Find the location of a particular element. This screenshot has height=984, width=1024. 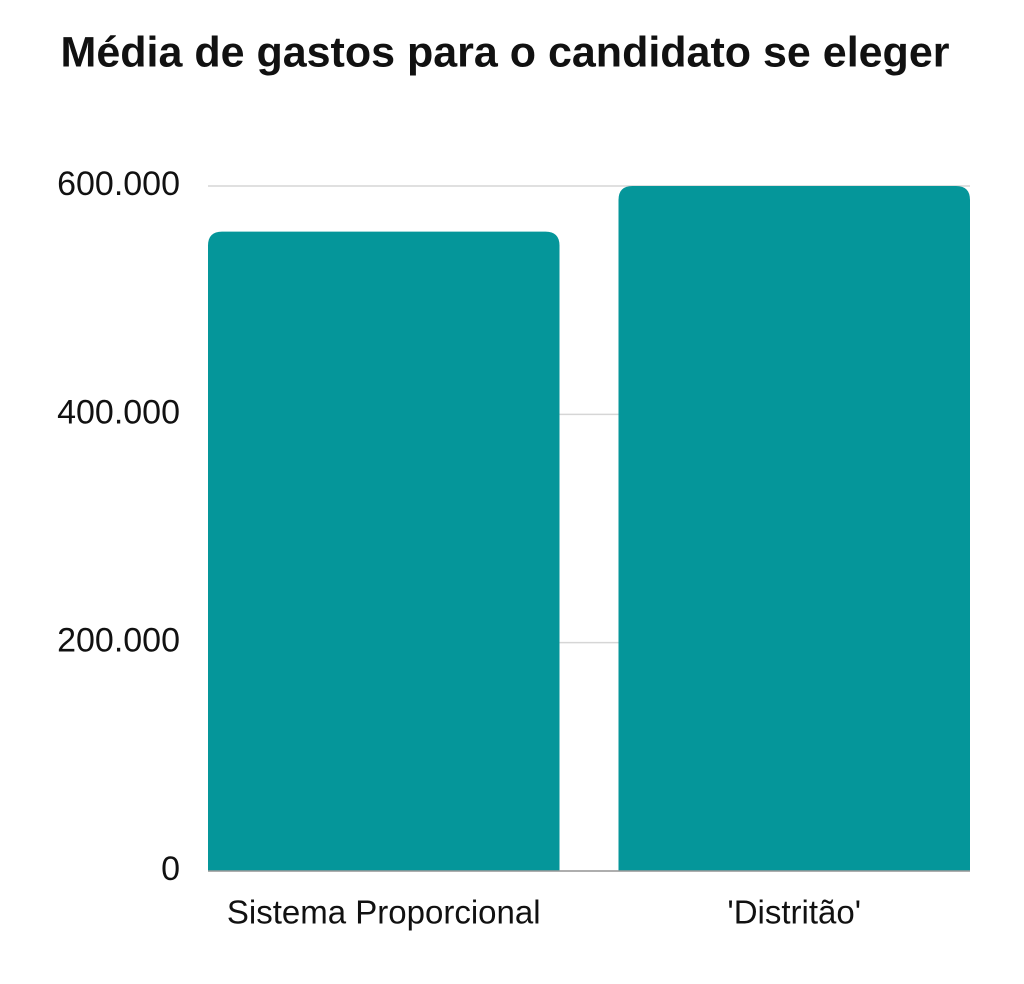

y-tick-label: 0 is located at coordinates (170, 869).